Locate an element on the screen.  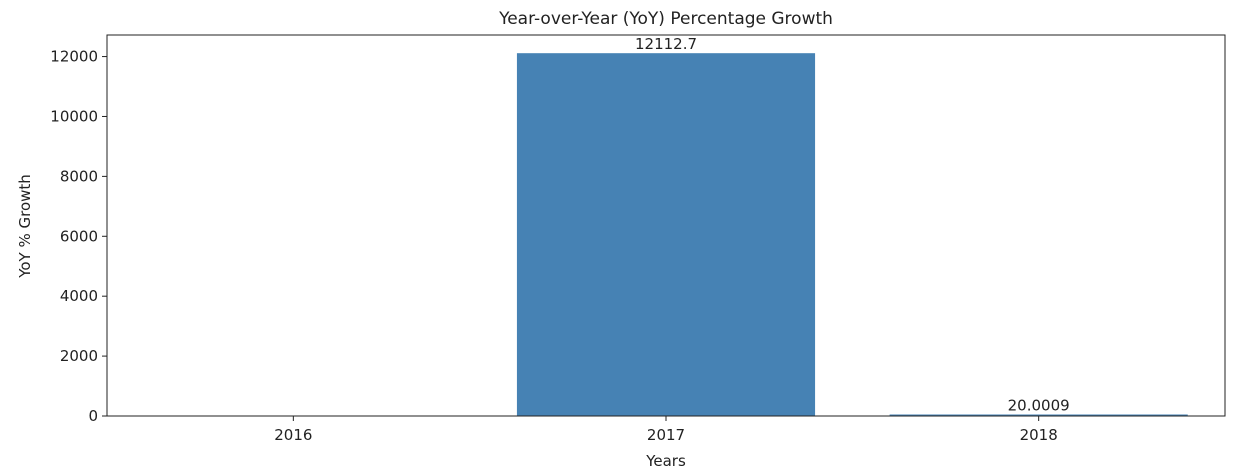
data-label-2018: 20.0009 is located at coordinates (1039, 406).